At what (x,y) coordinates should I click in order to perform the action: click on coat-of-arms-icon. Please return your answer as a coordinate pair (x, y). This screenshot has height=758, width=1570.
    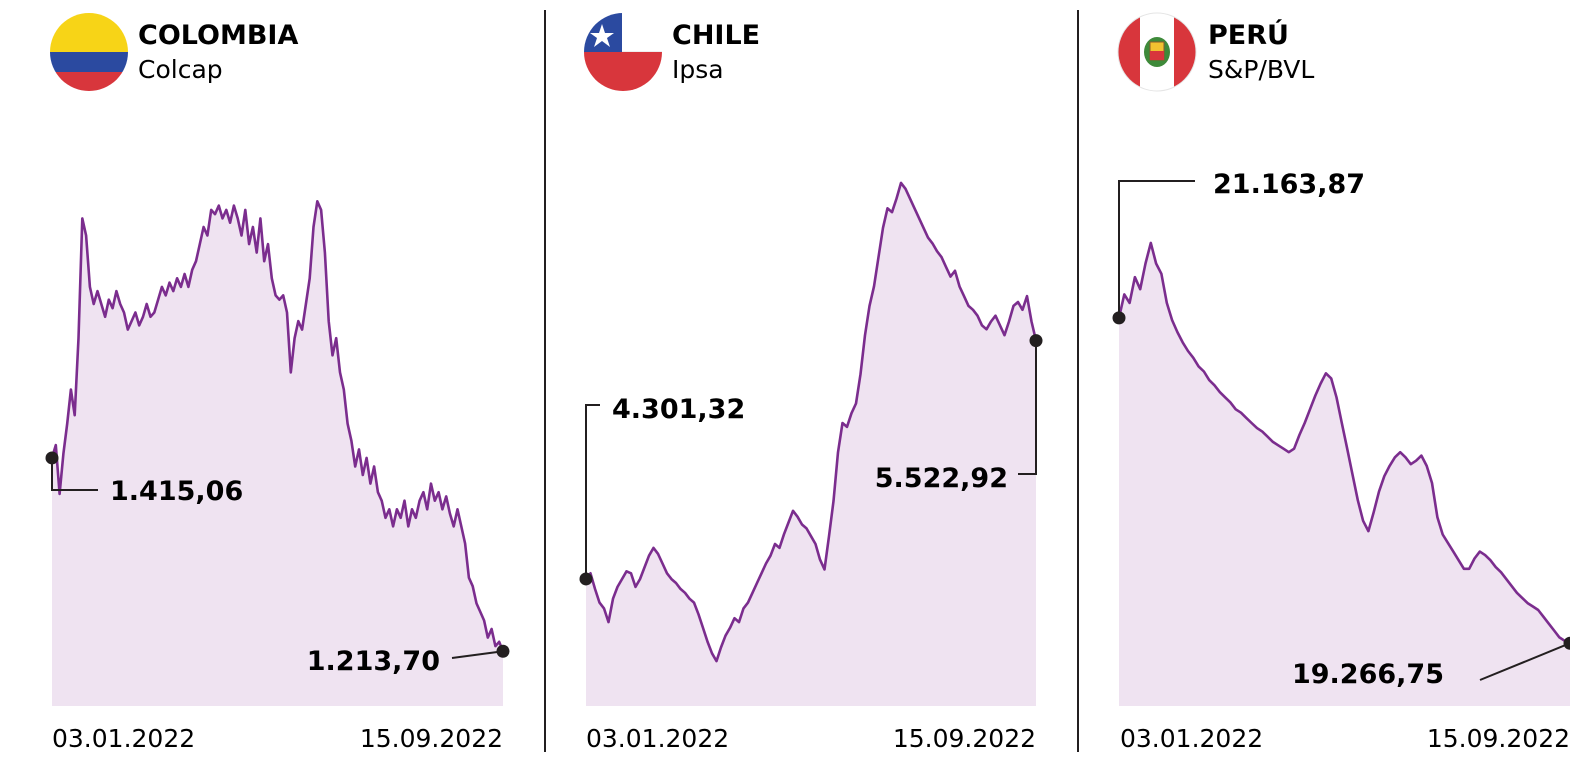
    Looking at the image, I should click on (1157, 52).